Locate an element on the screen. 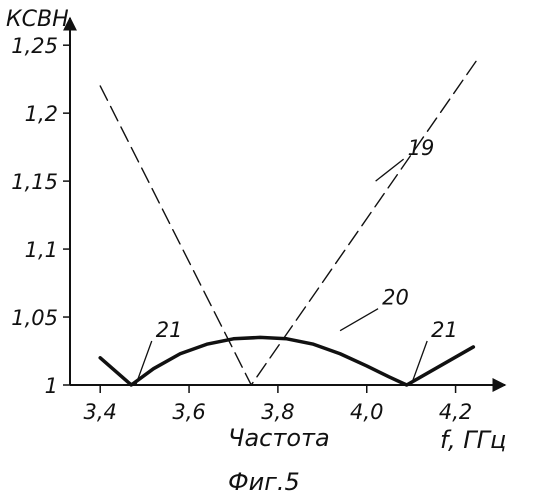 The width and height of the screenshot is (540, 500). y-axis-label: КСВН is located at coordinates (37, 19).